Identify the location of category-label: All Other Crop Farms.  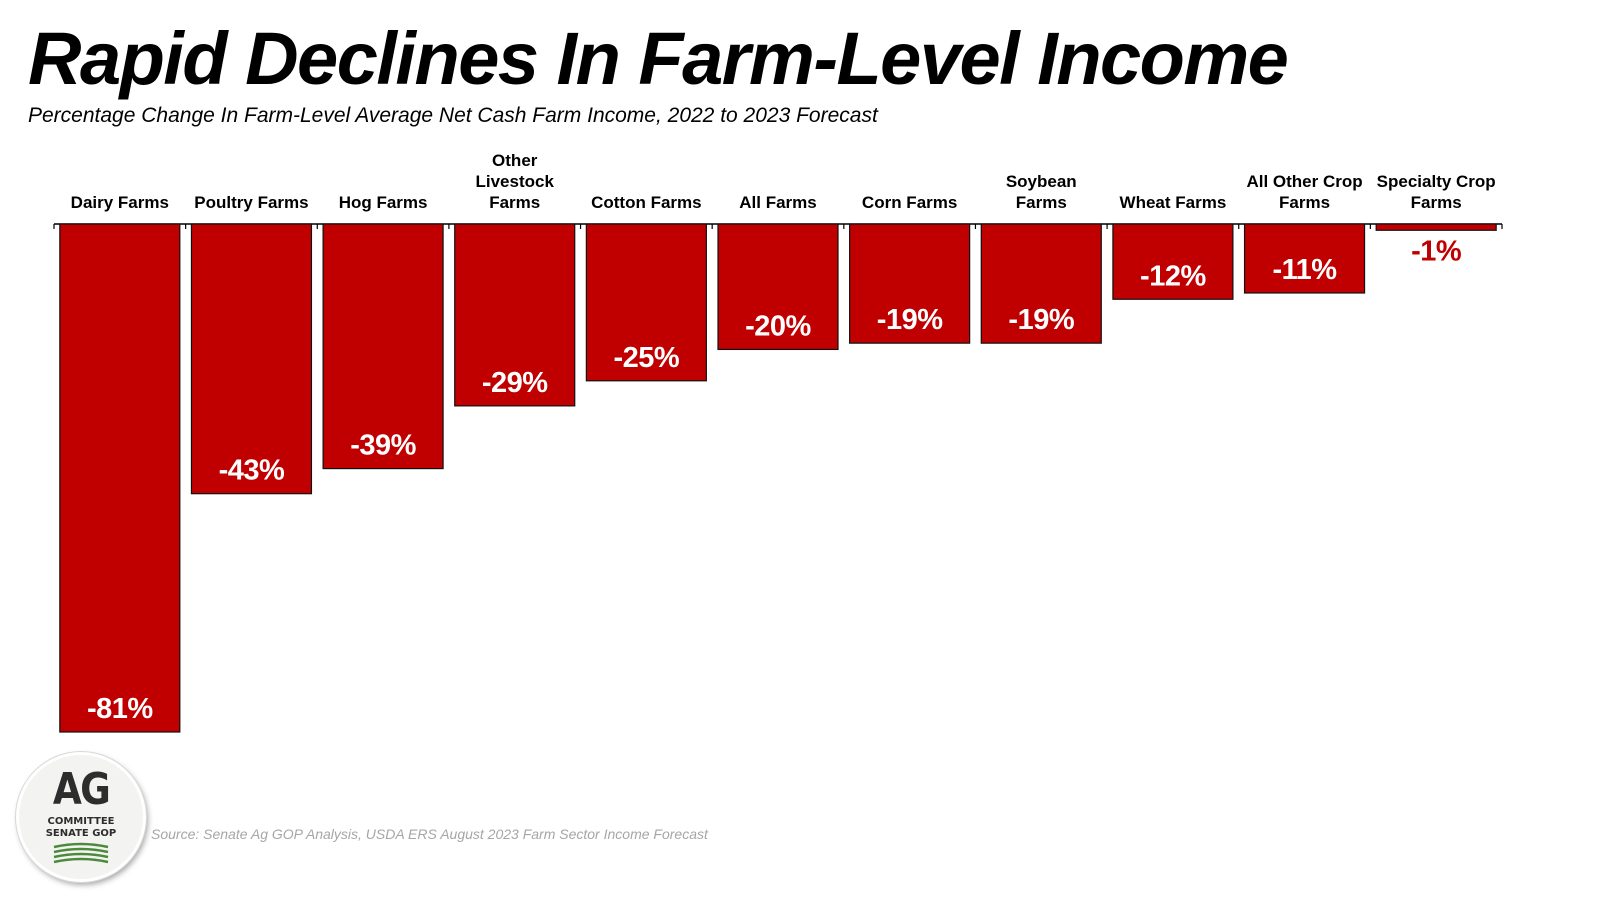
(1304, 192).